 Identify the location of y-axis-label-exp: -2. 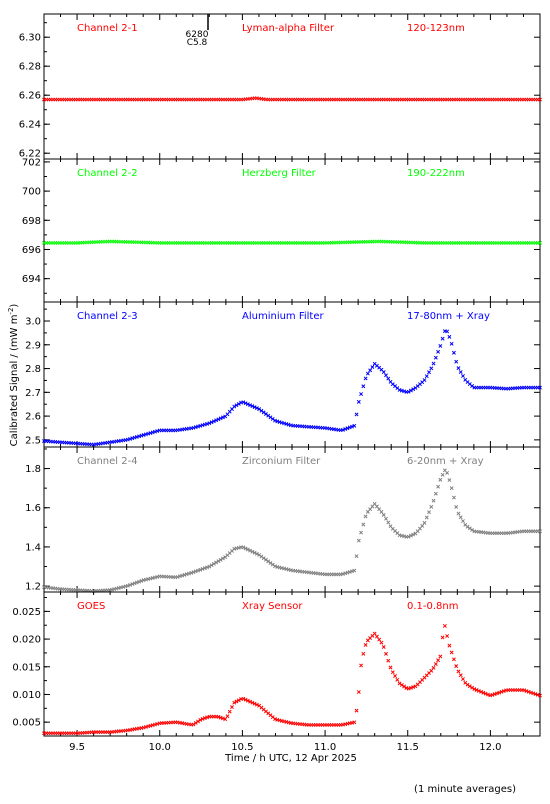
(11, 311).